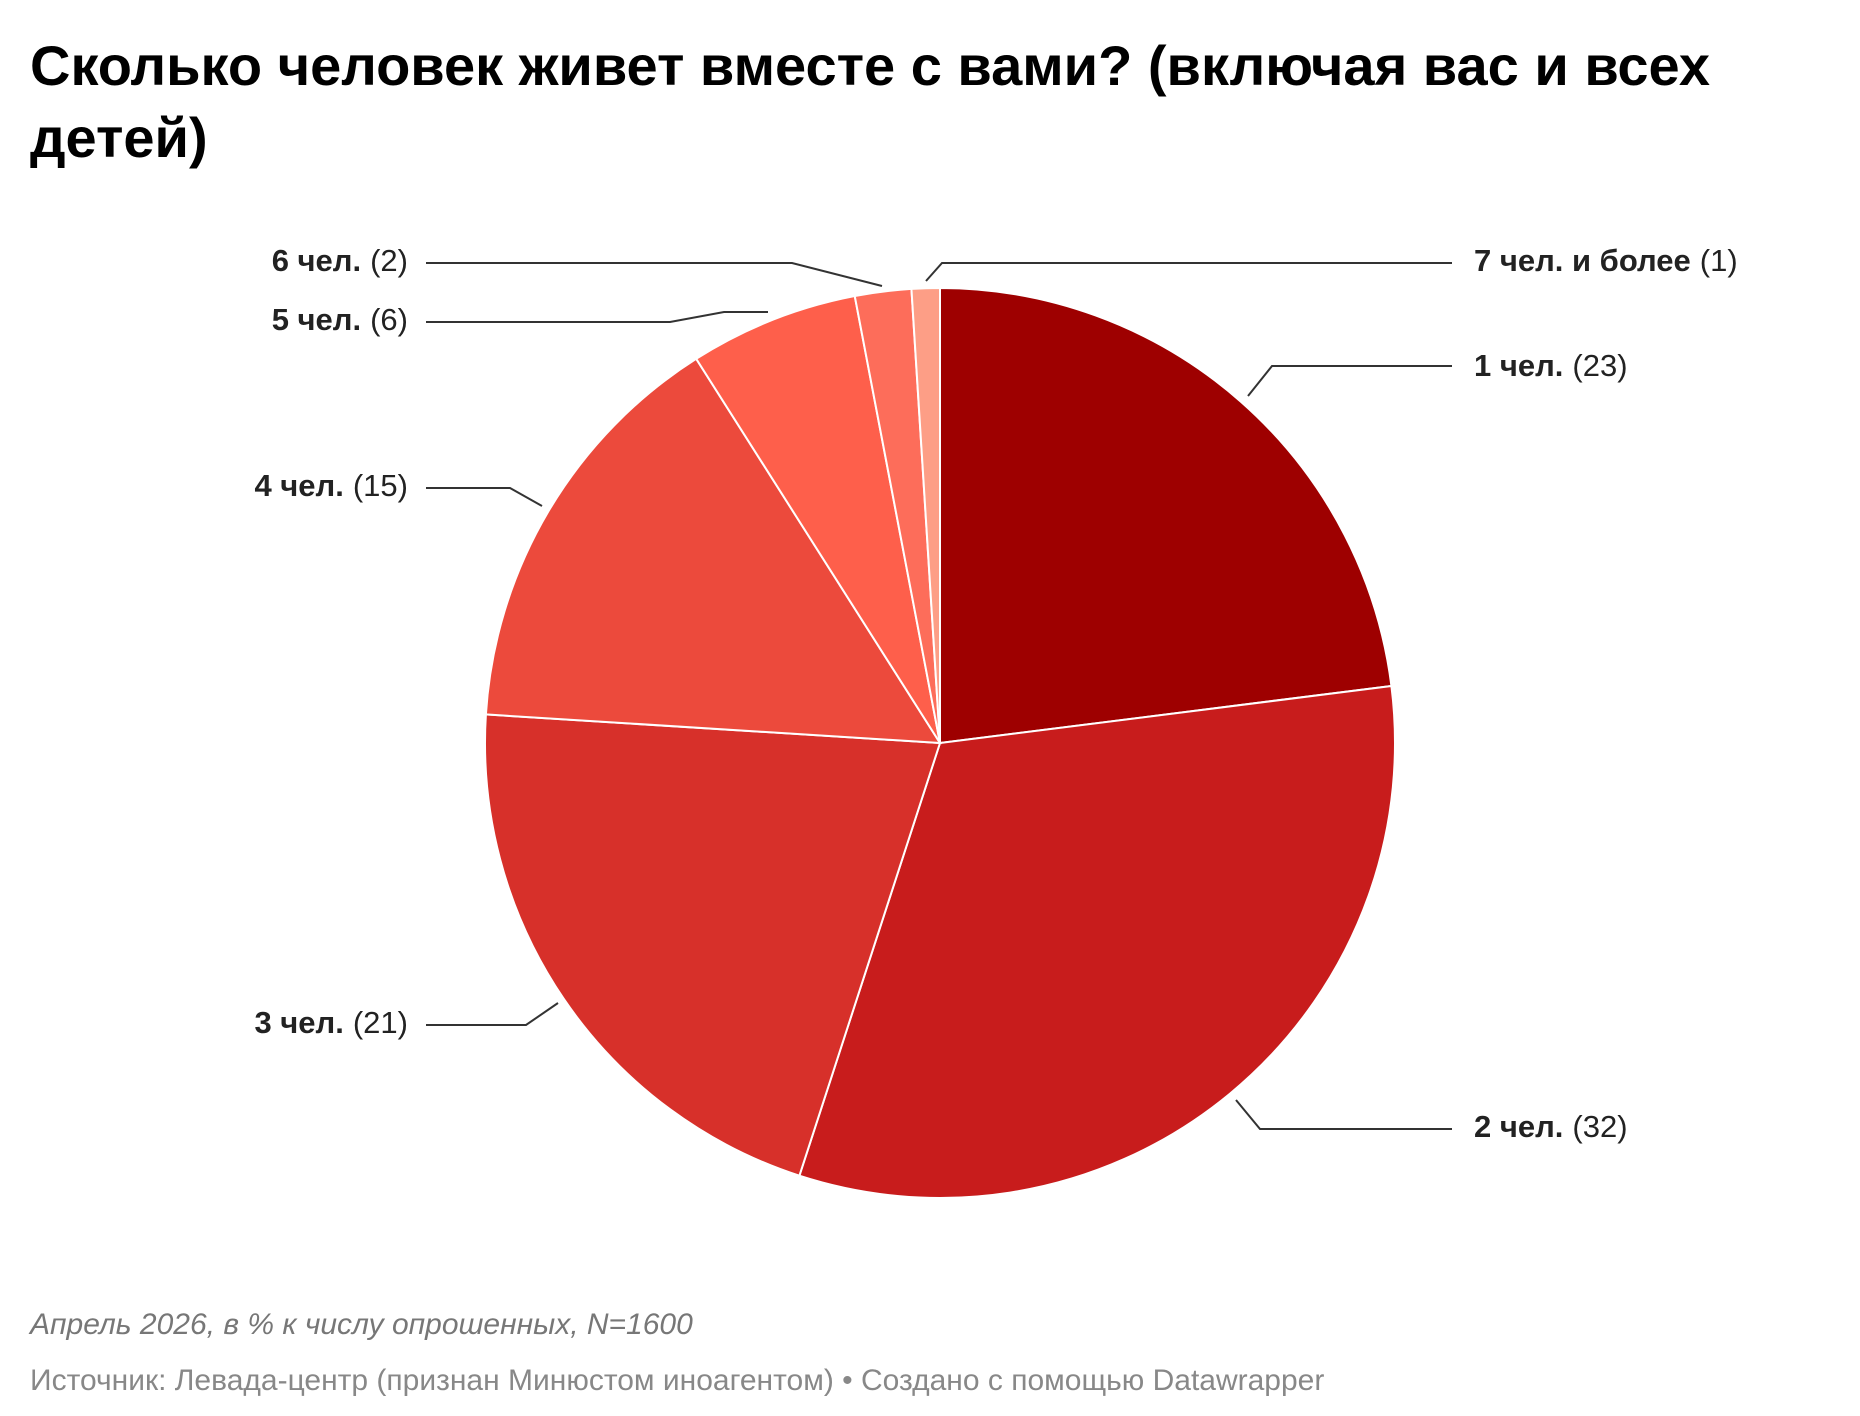 This screenshot has width=1860, height=1416. I want to click on slice-category: 2 чел., so click(1518, 1126).